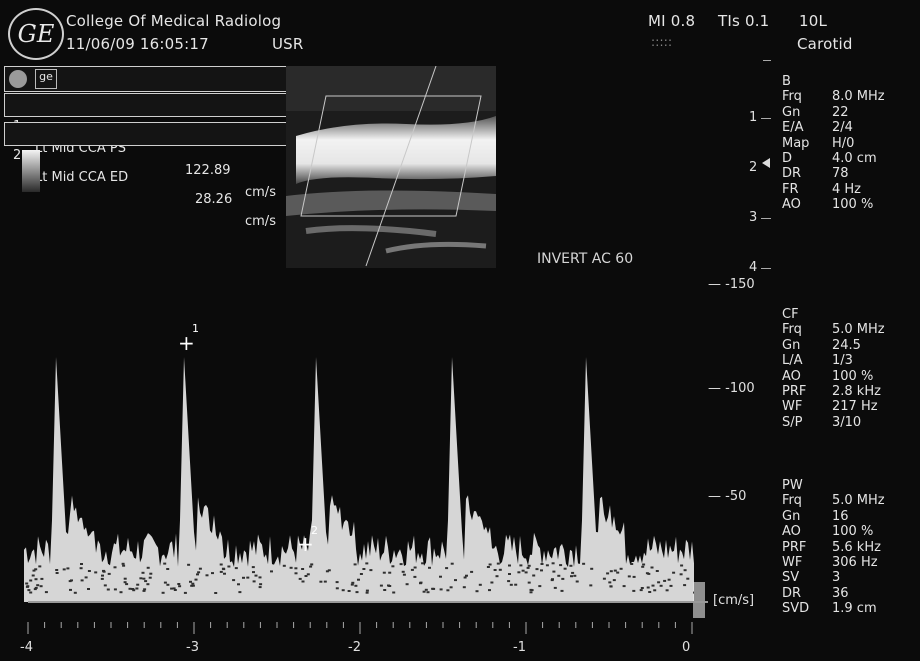  Describe the element at coordinates (792, 97) in the screenshot. I see `param-key: Frq` at that location.